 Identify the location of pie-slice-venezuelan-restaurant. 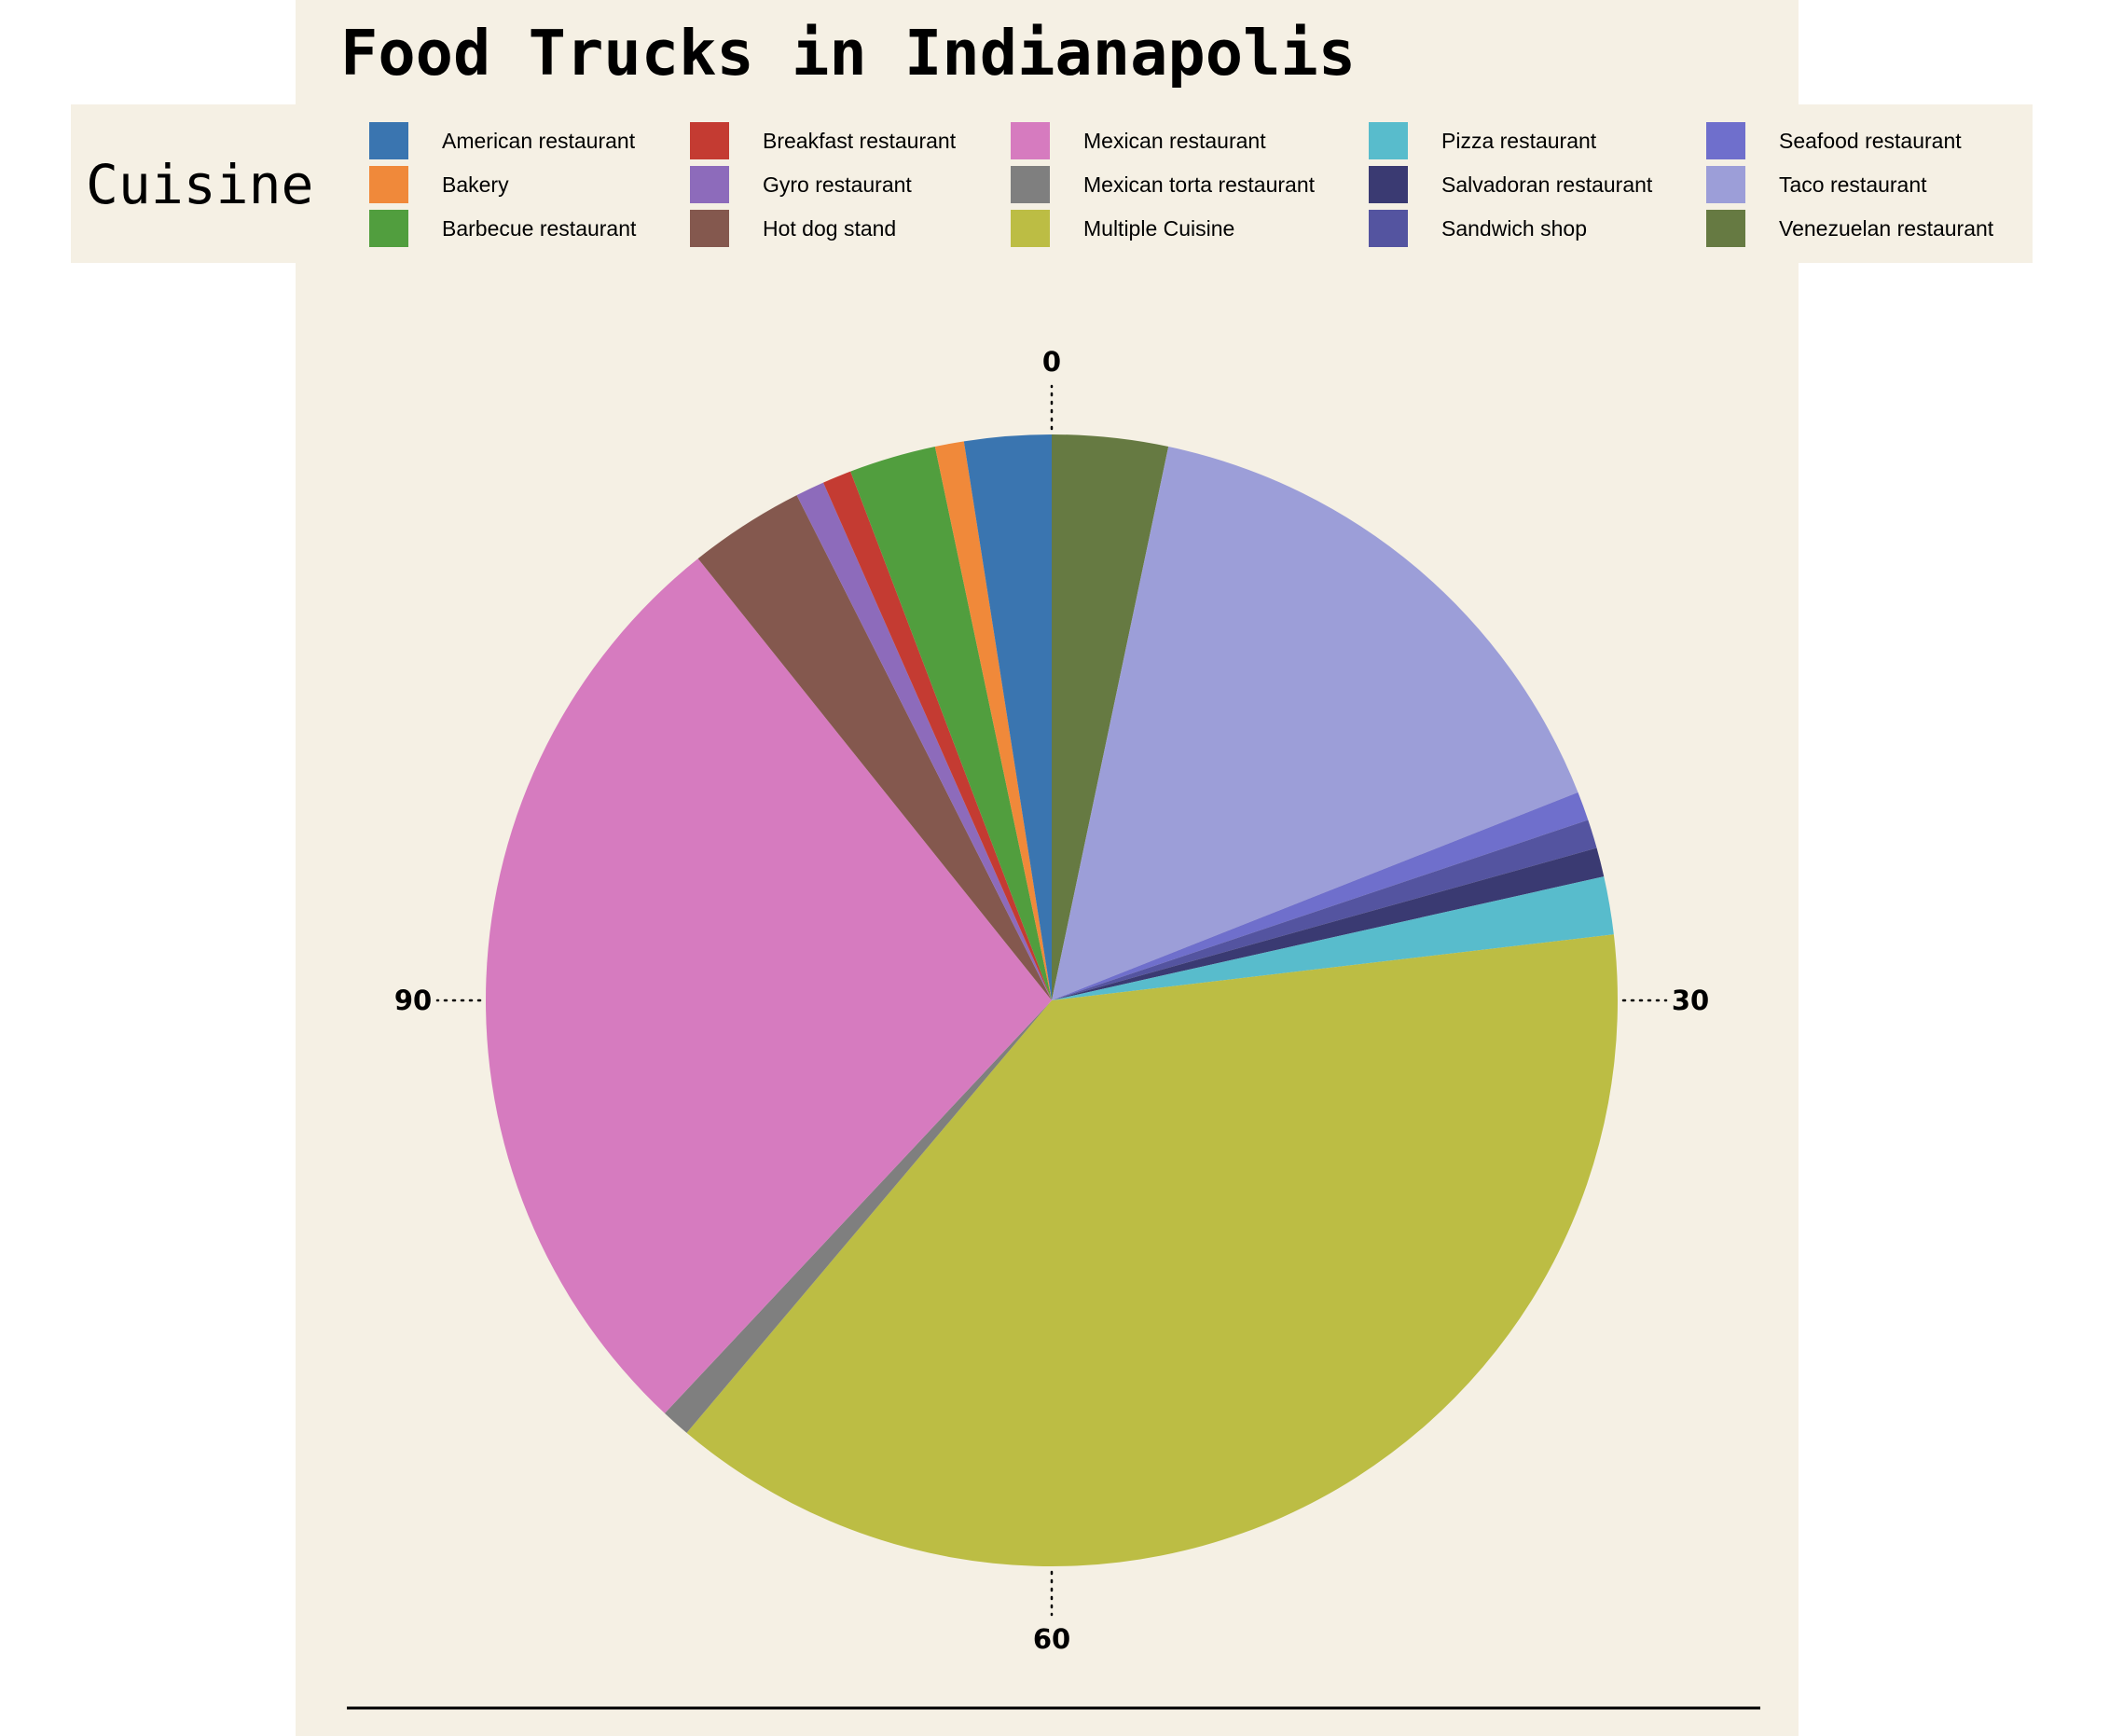
(1110, 717).